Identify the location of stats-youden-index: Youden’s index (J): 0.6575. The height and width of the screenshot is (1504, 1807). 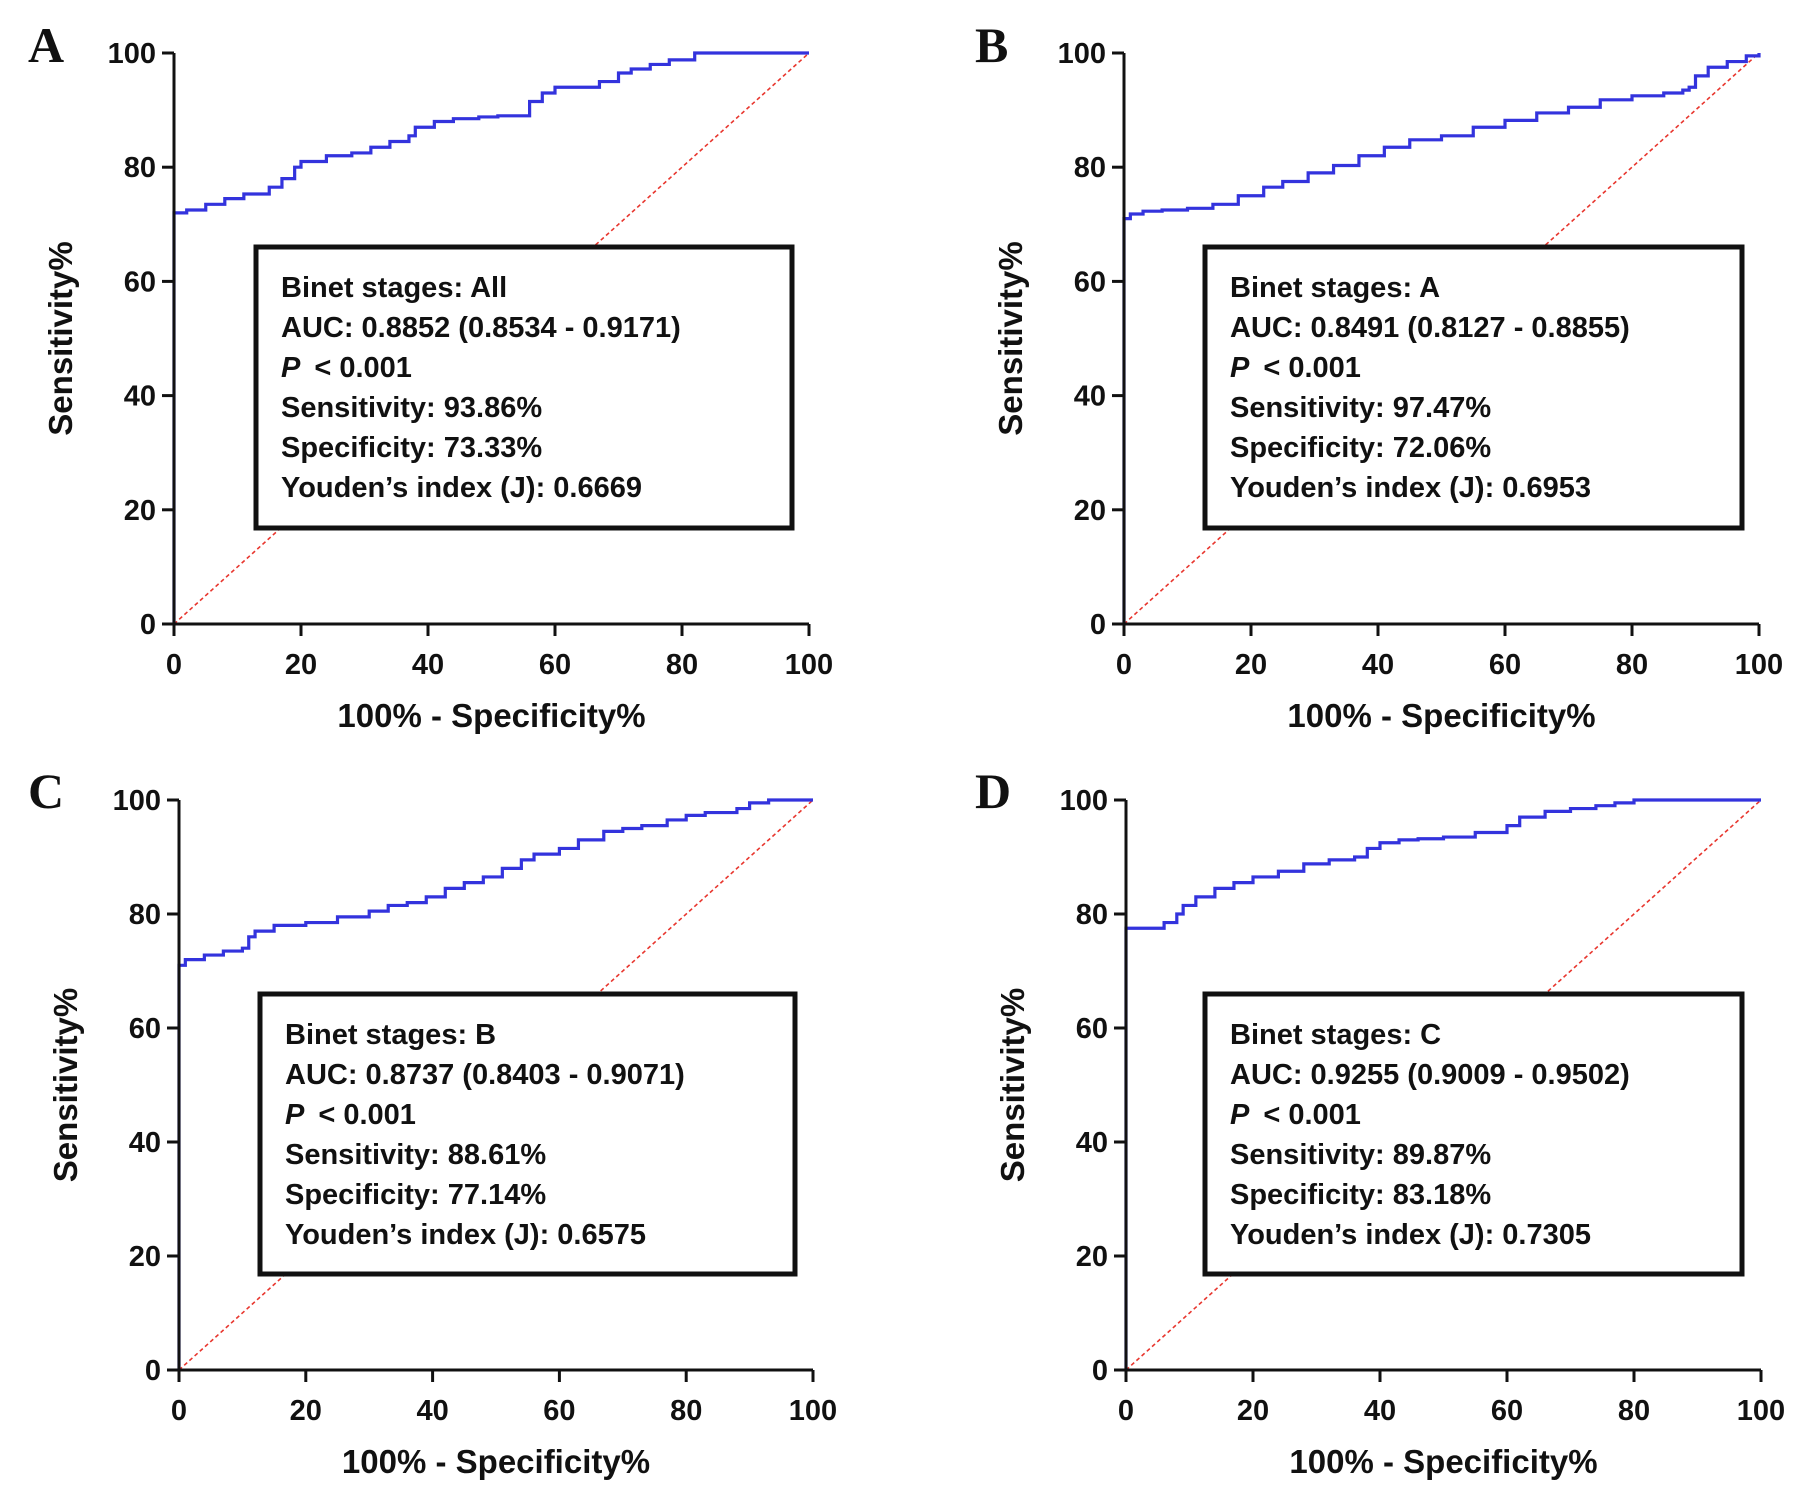
(465, 1235).